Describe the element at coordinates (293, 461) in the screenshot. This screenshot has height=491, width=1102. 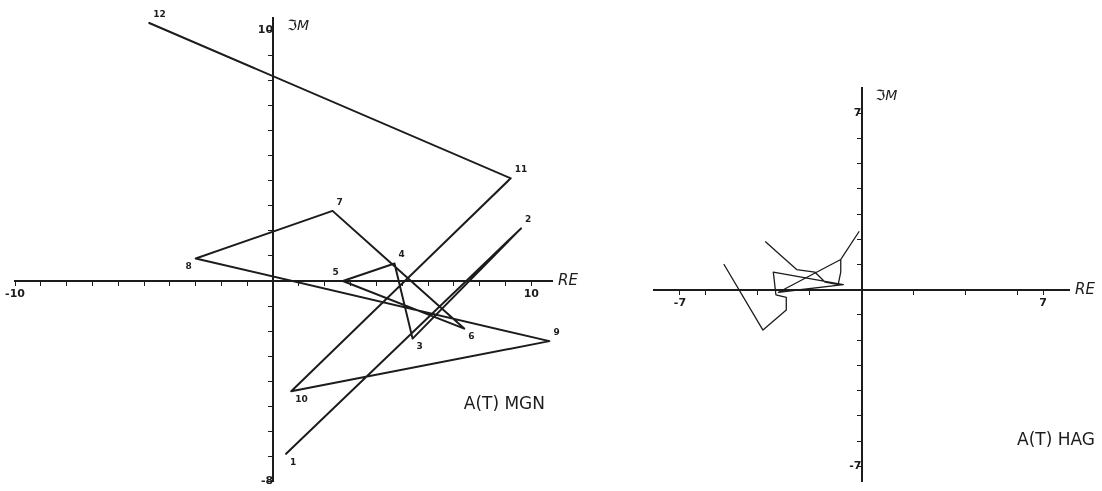
I see `annotation: 1` at that location.